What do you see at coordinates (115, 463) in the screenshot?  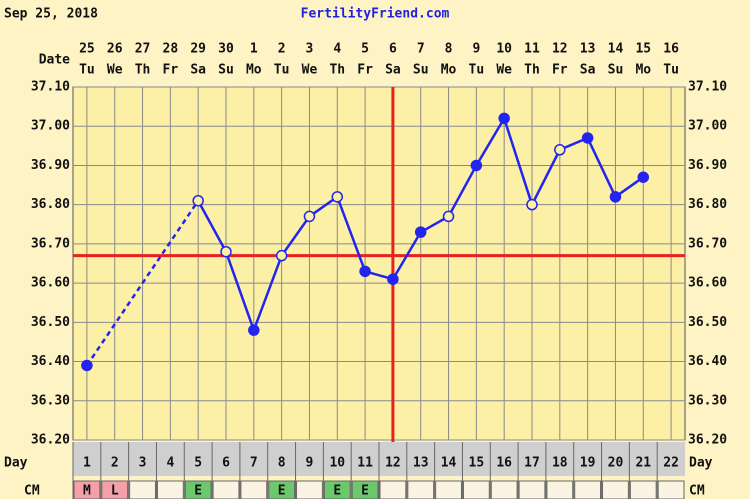 I see `x-tick-label: 2` at bounding box center [115, 463].